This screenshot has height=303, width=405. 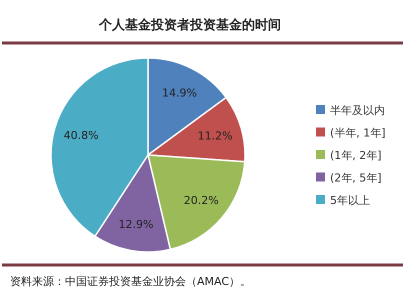 I want to click on text: 资料来源：中国证券投资基金业协会（AMAC）。, so click(x=131, y=281).